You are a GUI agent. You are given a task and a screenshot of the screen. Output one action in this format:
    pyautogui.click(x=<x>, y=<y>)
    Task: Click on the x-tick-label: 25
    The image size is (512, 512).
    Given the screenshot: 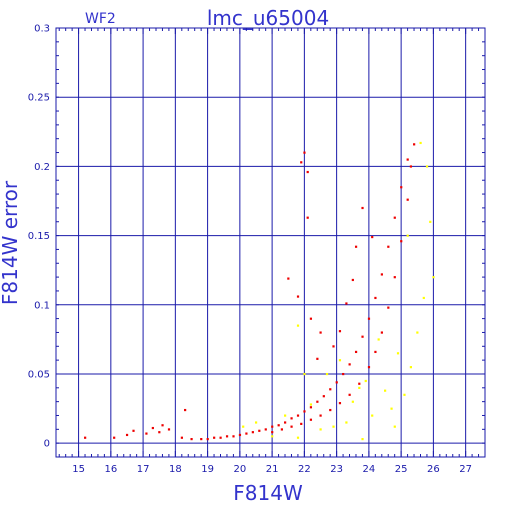 What is the action you would take?
    pyautogui.click(x=401, y=469)
    